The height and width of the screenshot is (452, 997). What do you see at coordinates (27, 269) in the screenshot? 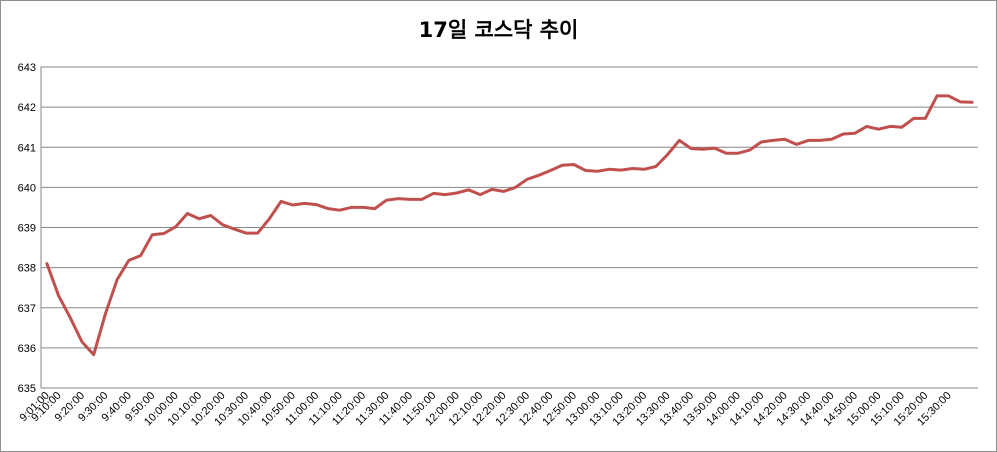
I see `y-tick-label: 638` at bounding box center [27, 269].